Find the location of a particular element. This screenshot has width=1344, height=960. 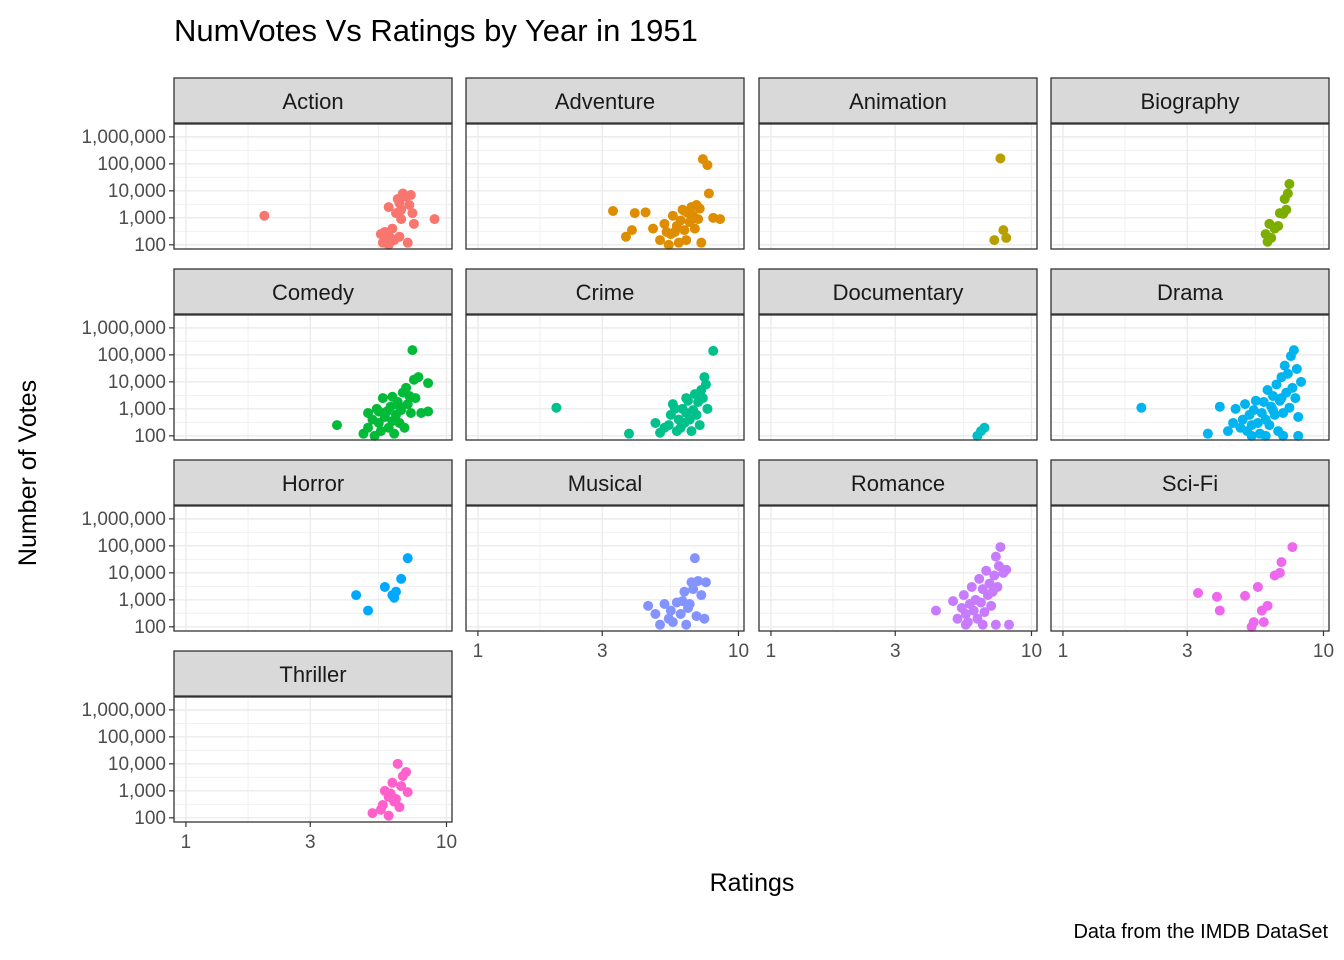

panel-border-musical is located at coordinates (605, 568).